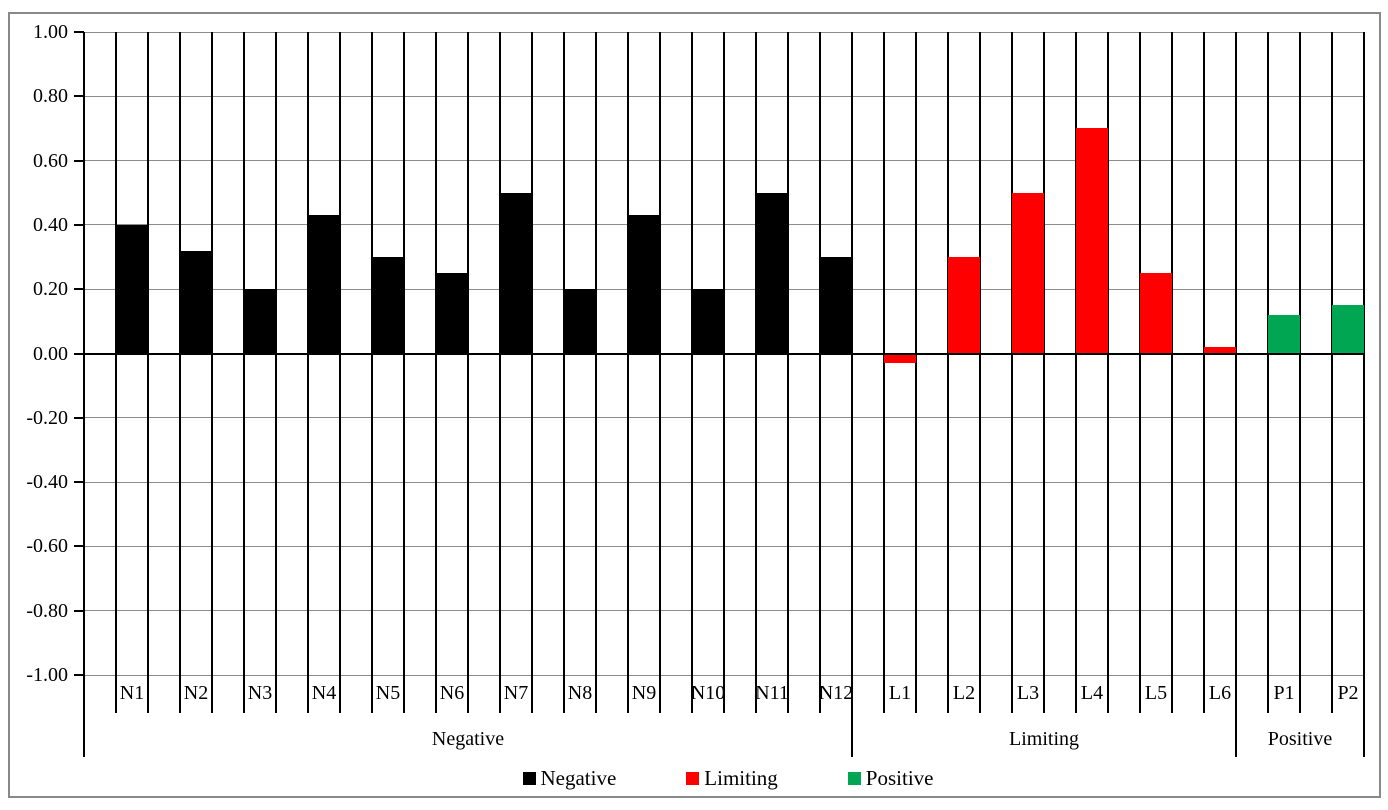 This screenshot has width=1388, height=810. Describe the element at coordinates (578, 778) in the screenshot. I see `legend-label: Negative` at that location.